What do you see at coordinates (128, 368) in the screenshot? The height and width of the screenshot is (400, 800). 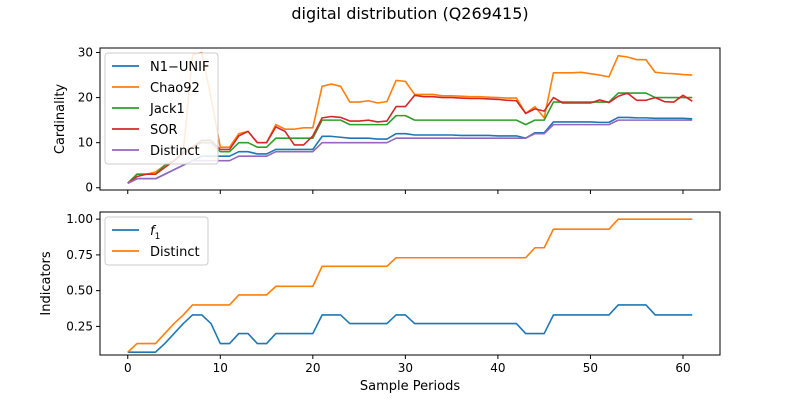 I see `x-tick-label: 0` at bounding box center [128, 368].